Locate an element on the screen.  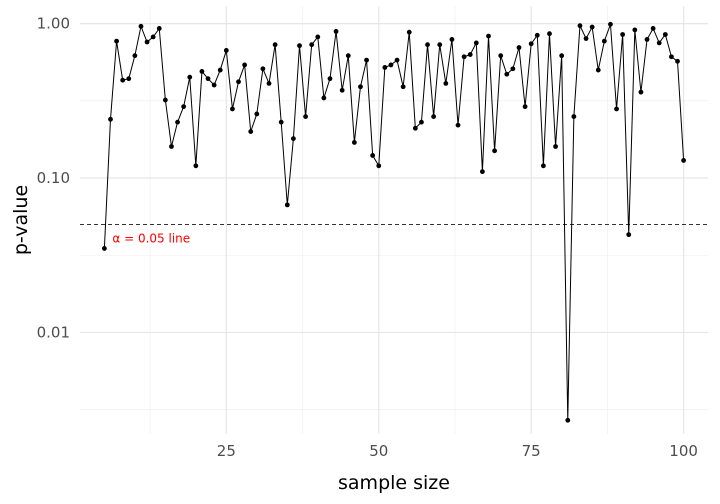
reference-line-group: α = 0.05 line is located at coordinates (394, 235).